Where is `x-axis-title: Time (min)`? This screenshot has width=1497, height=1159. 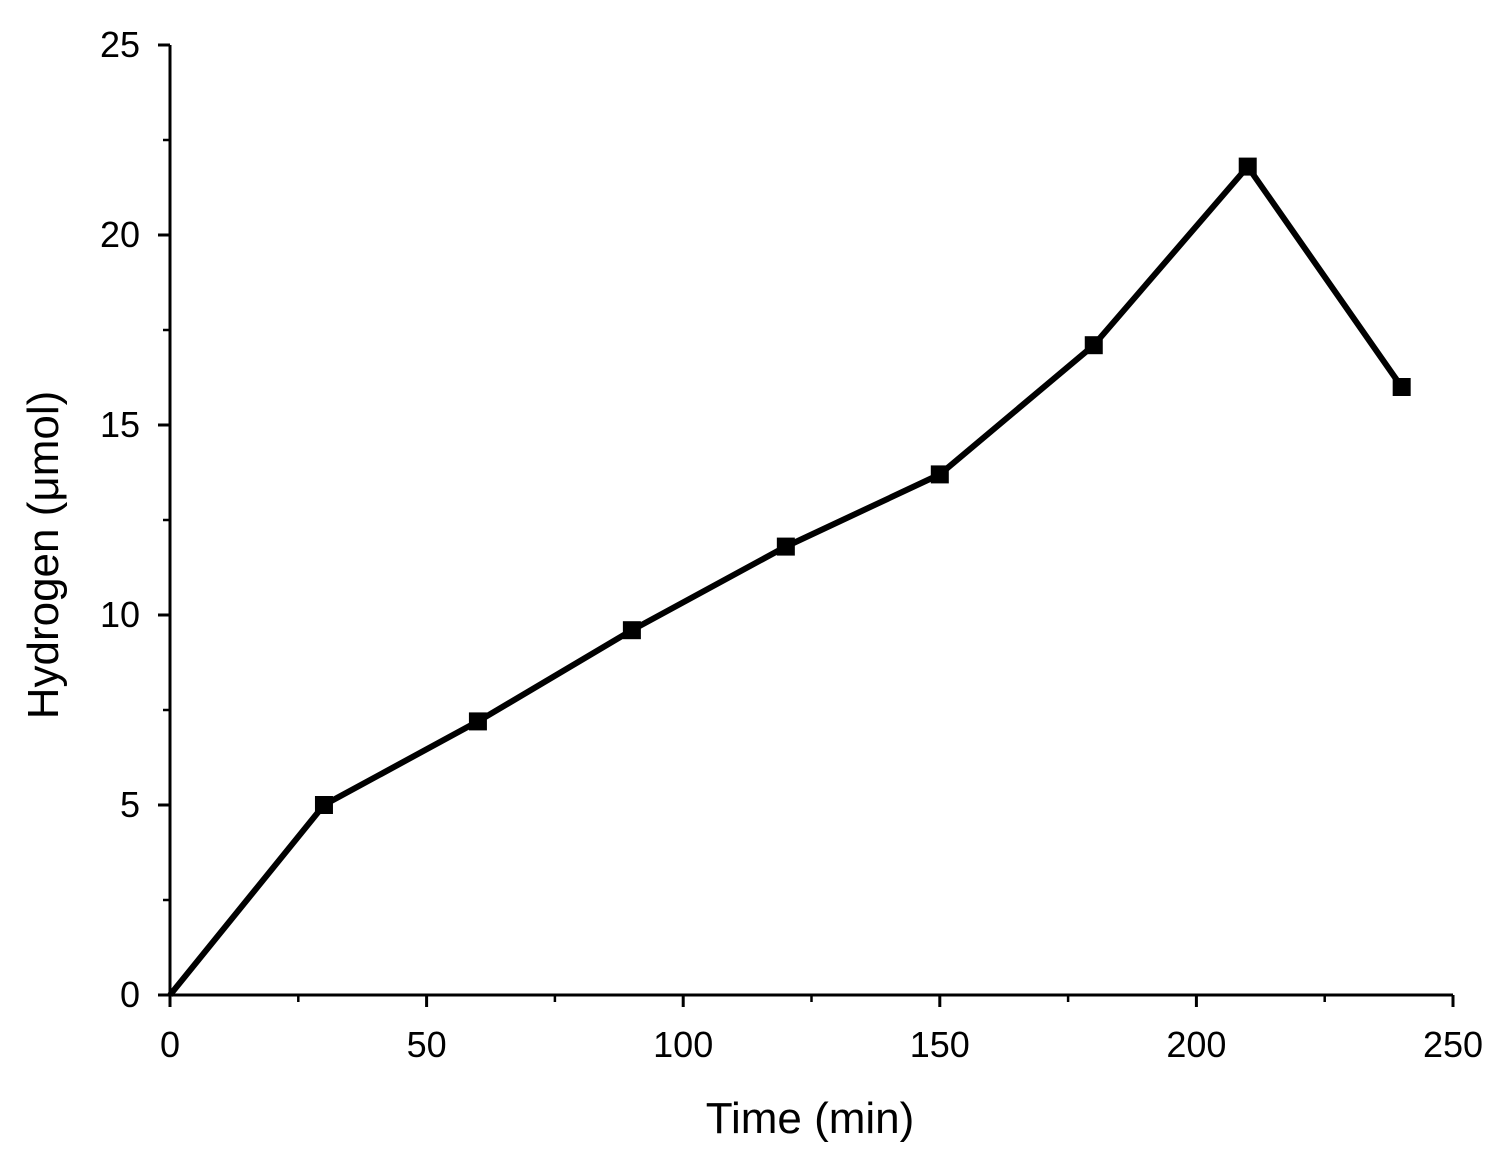
x-axis-title: Time (min) is located at coordinates (810, 1118).